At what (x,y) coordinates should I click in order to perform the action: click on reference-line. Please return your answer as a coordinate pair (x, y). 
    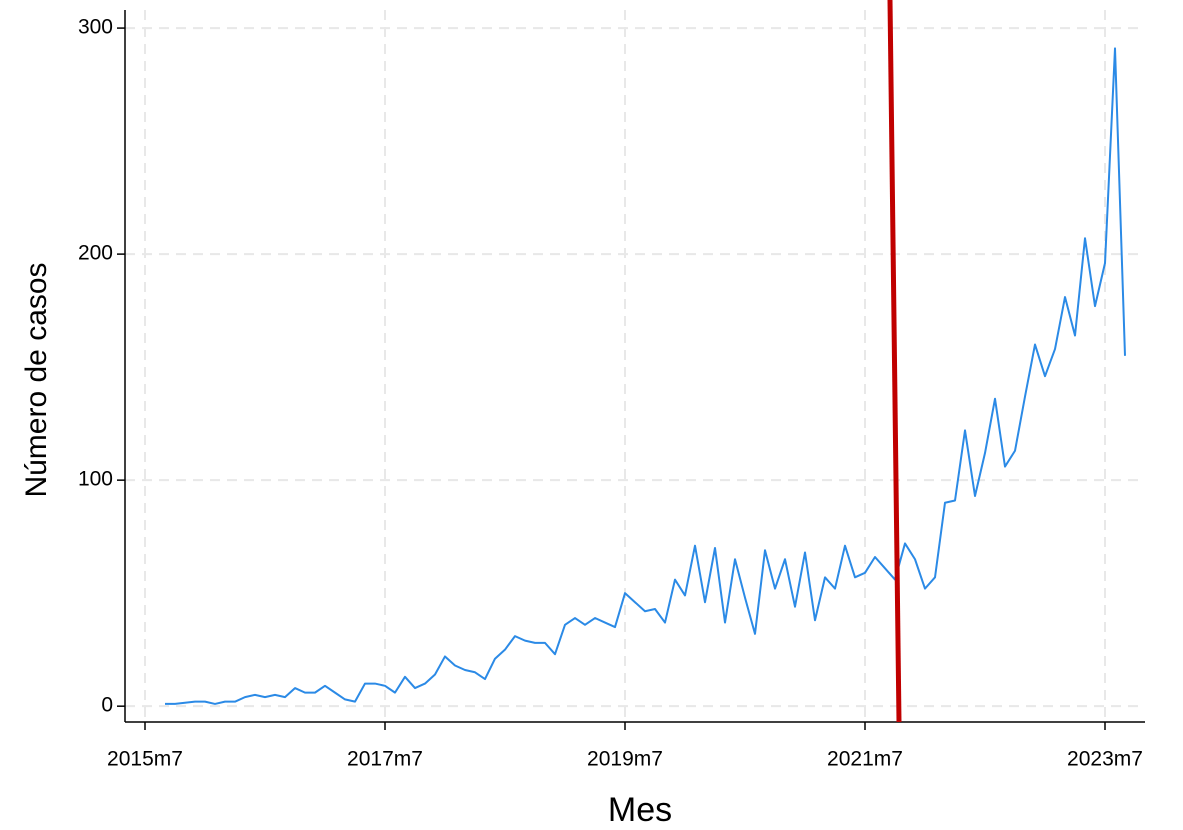
    Looking at the image, I should click on (894, 361).